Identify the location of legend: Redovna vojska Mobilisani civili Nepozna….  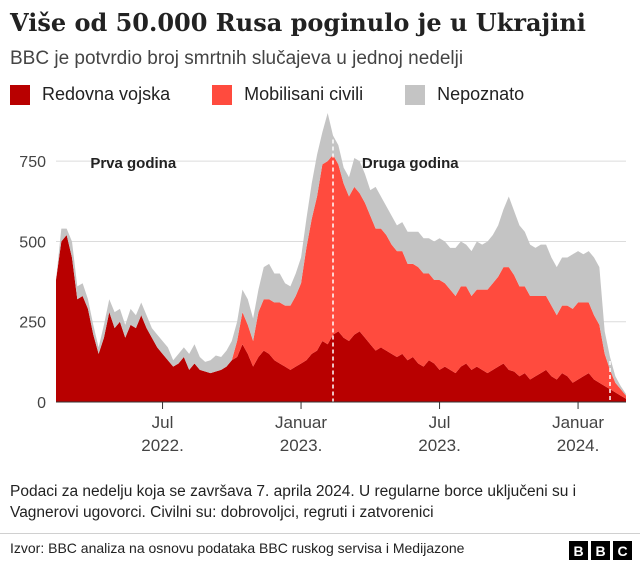
(288, 94).